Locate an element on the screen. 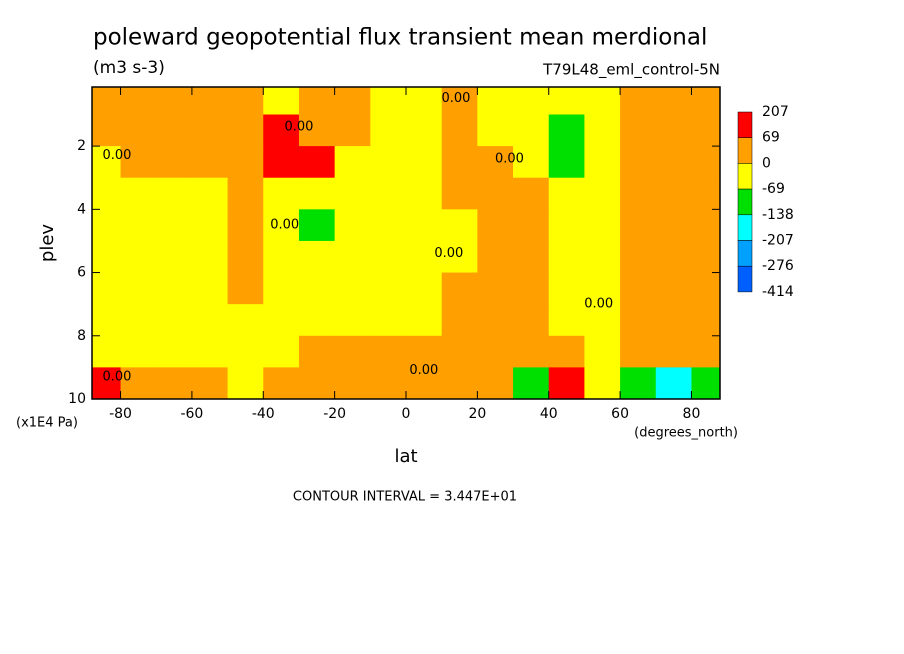 This screenshot has height=654, width=904. x-tick-label: 20 is located at coordinates (477, 414).